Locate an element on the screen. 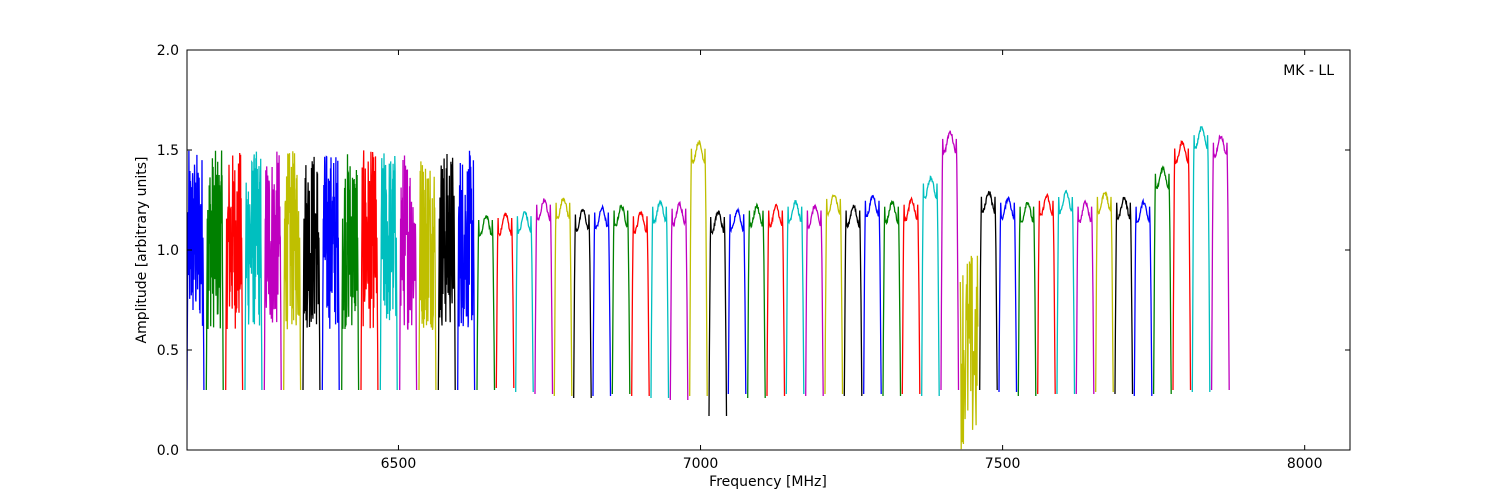 The height and width of the screenshot is (500, 1500). x-tick-label: 8000 is located at coordinates (1305, 464).